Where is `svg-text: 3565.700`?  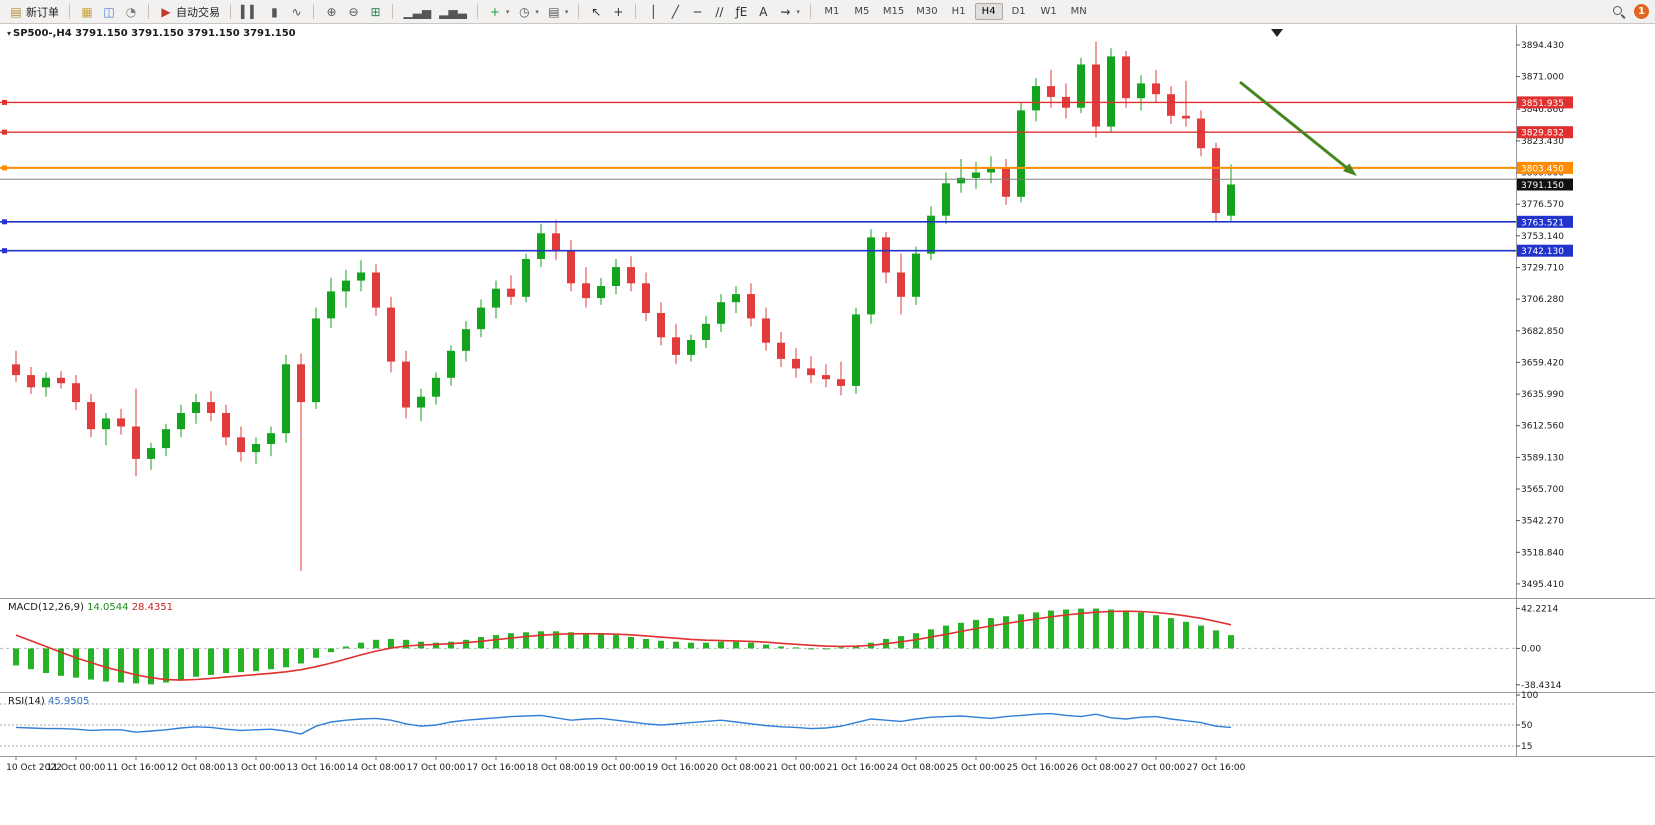 svg-text: 3565.700 is located at coordinates (1542, 490).